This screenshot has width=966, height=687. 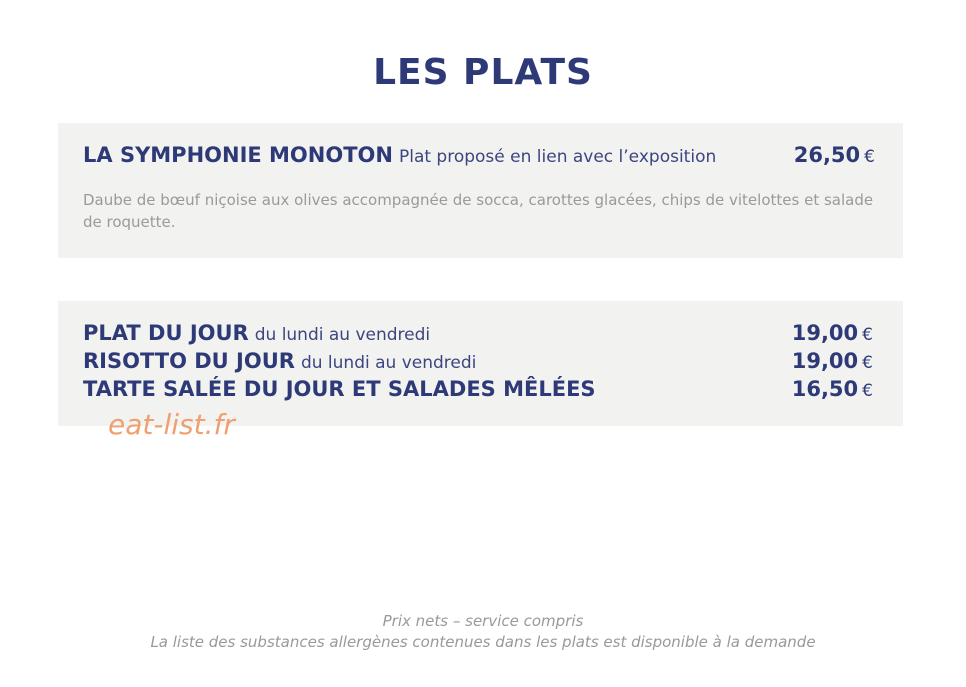 I want to click on item-row: PLAT DU JOUR du lundi au vendredi 19,00 €, so click(x=478, y=333).